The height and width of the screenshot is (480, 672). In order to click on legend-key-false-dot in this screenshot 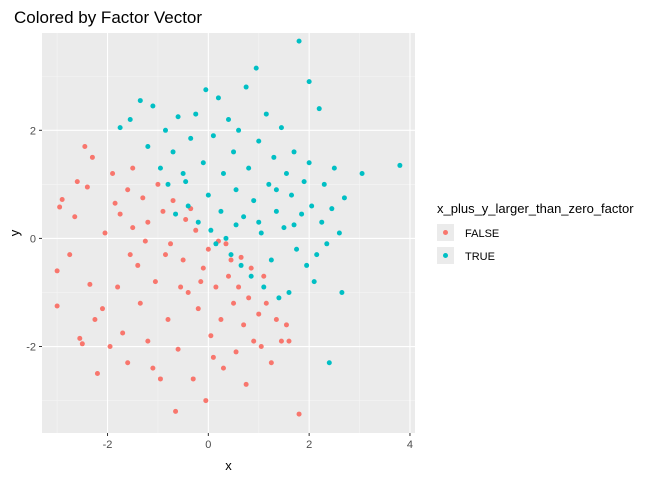, I will do `click(445, 232)`.